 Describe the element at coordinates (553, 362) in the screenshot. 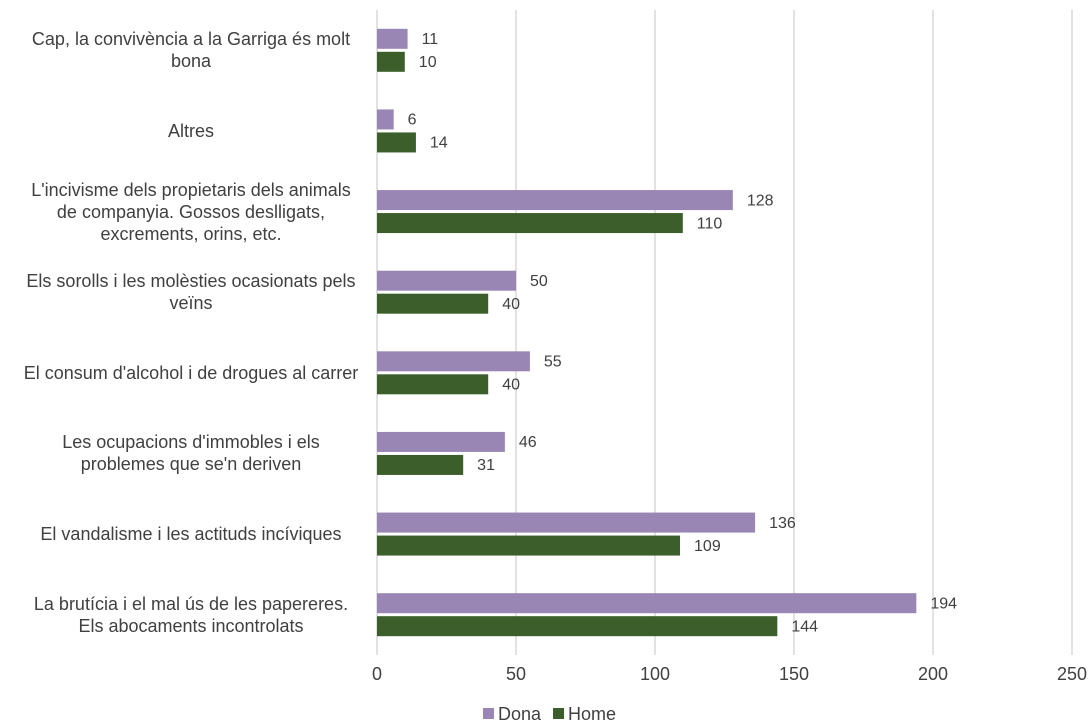

I see `data-label: 55` at that location.